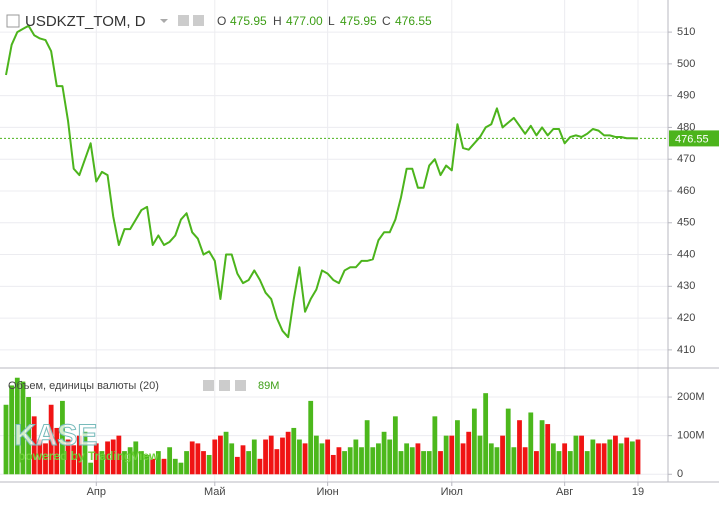  Describe the element at coordinates (85, 21) in the screenshot. I see `symbol: USDKZT_TOM, D` at that location.